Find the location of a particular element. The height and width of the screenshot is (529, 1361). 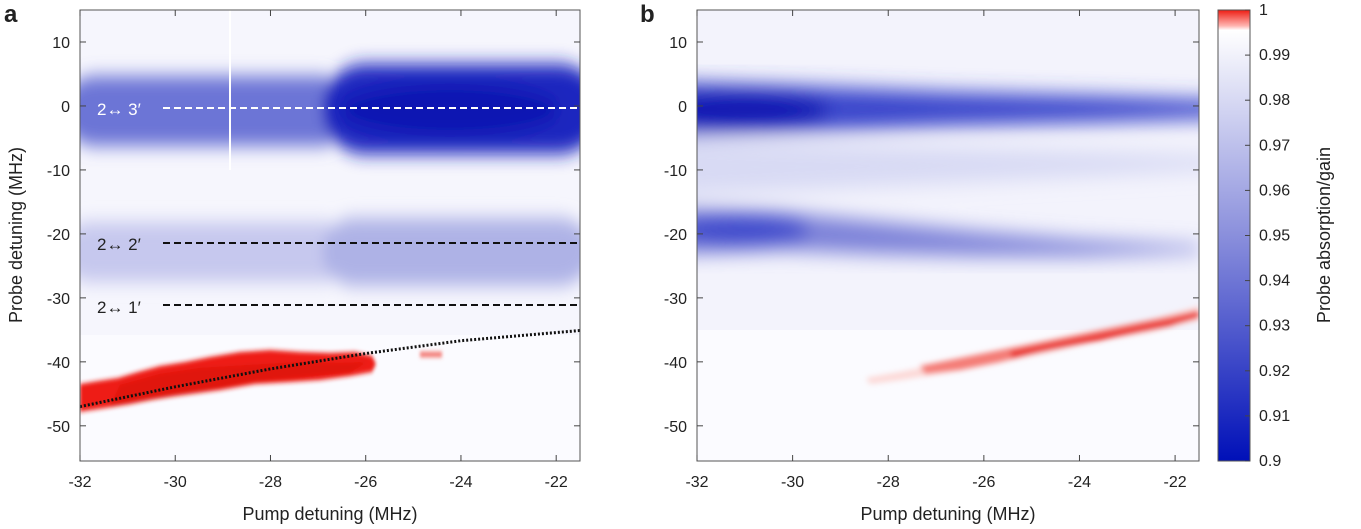

panel-a-band-21-high-pump is located at coordinates (451, 252).